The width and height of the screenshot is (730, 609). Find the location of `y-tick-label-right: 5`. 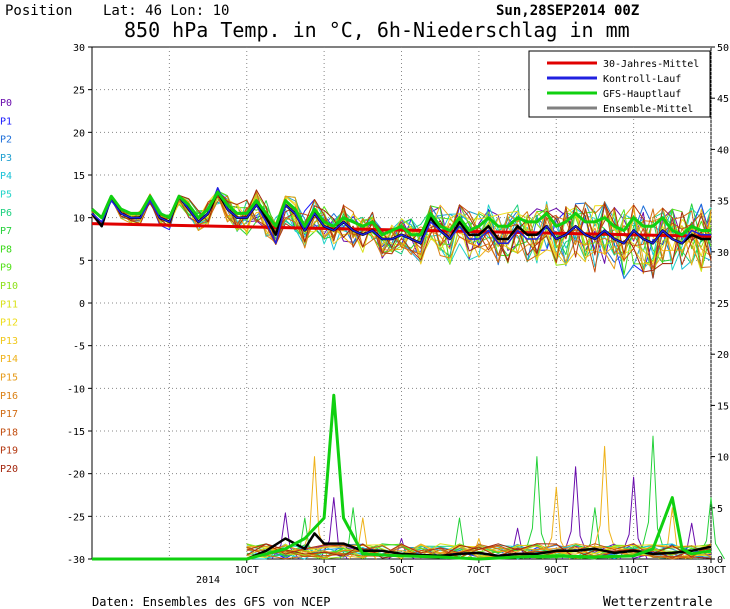

y-tick-label-right: 5 is located at coordinates (720, 509).